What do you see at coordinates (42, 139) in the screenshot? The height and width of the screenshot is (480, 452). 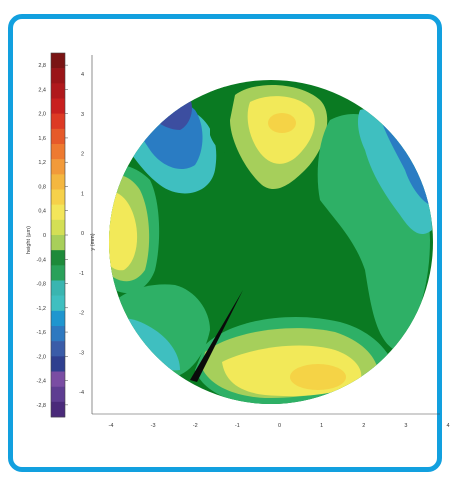 I see `colorbar-tick-label: 1,6` at bounding box center [42, 139].